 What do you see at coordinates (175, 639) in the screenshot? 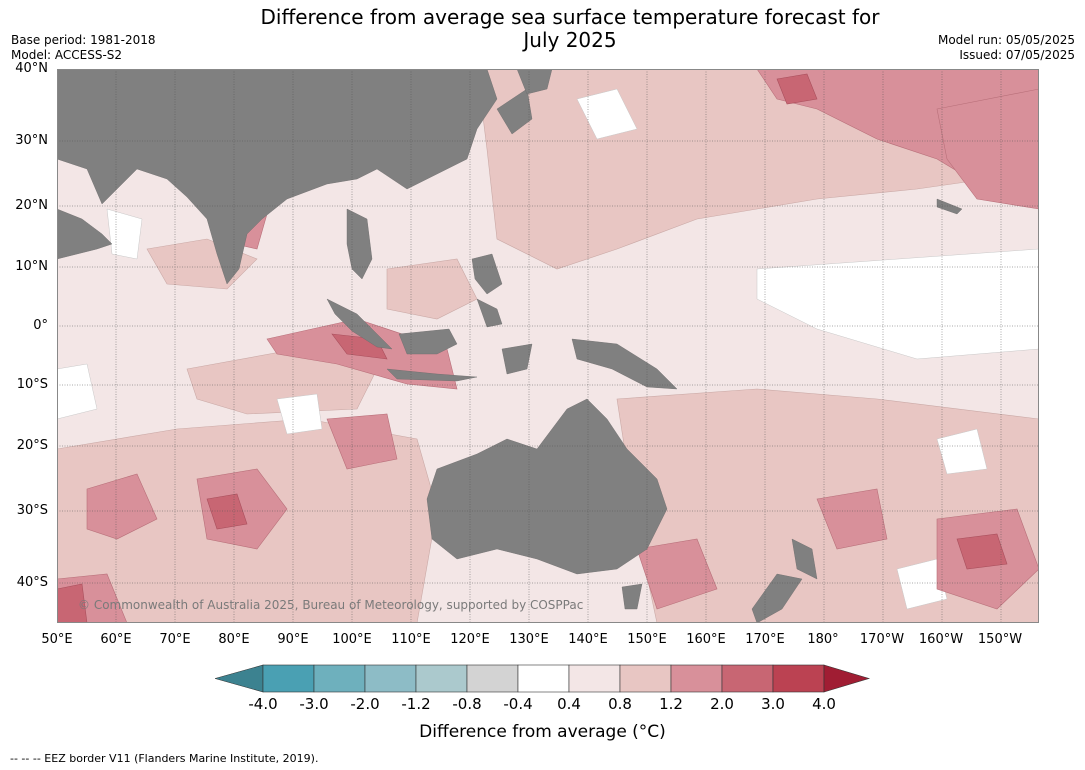
I see `lon-label-70e: 70°E` at bounding box center [175, 639].